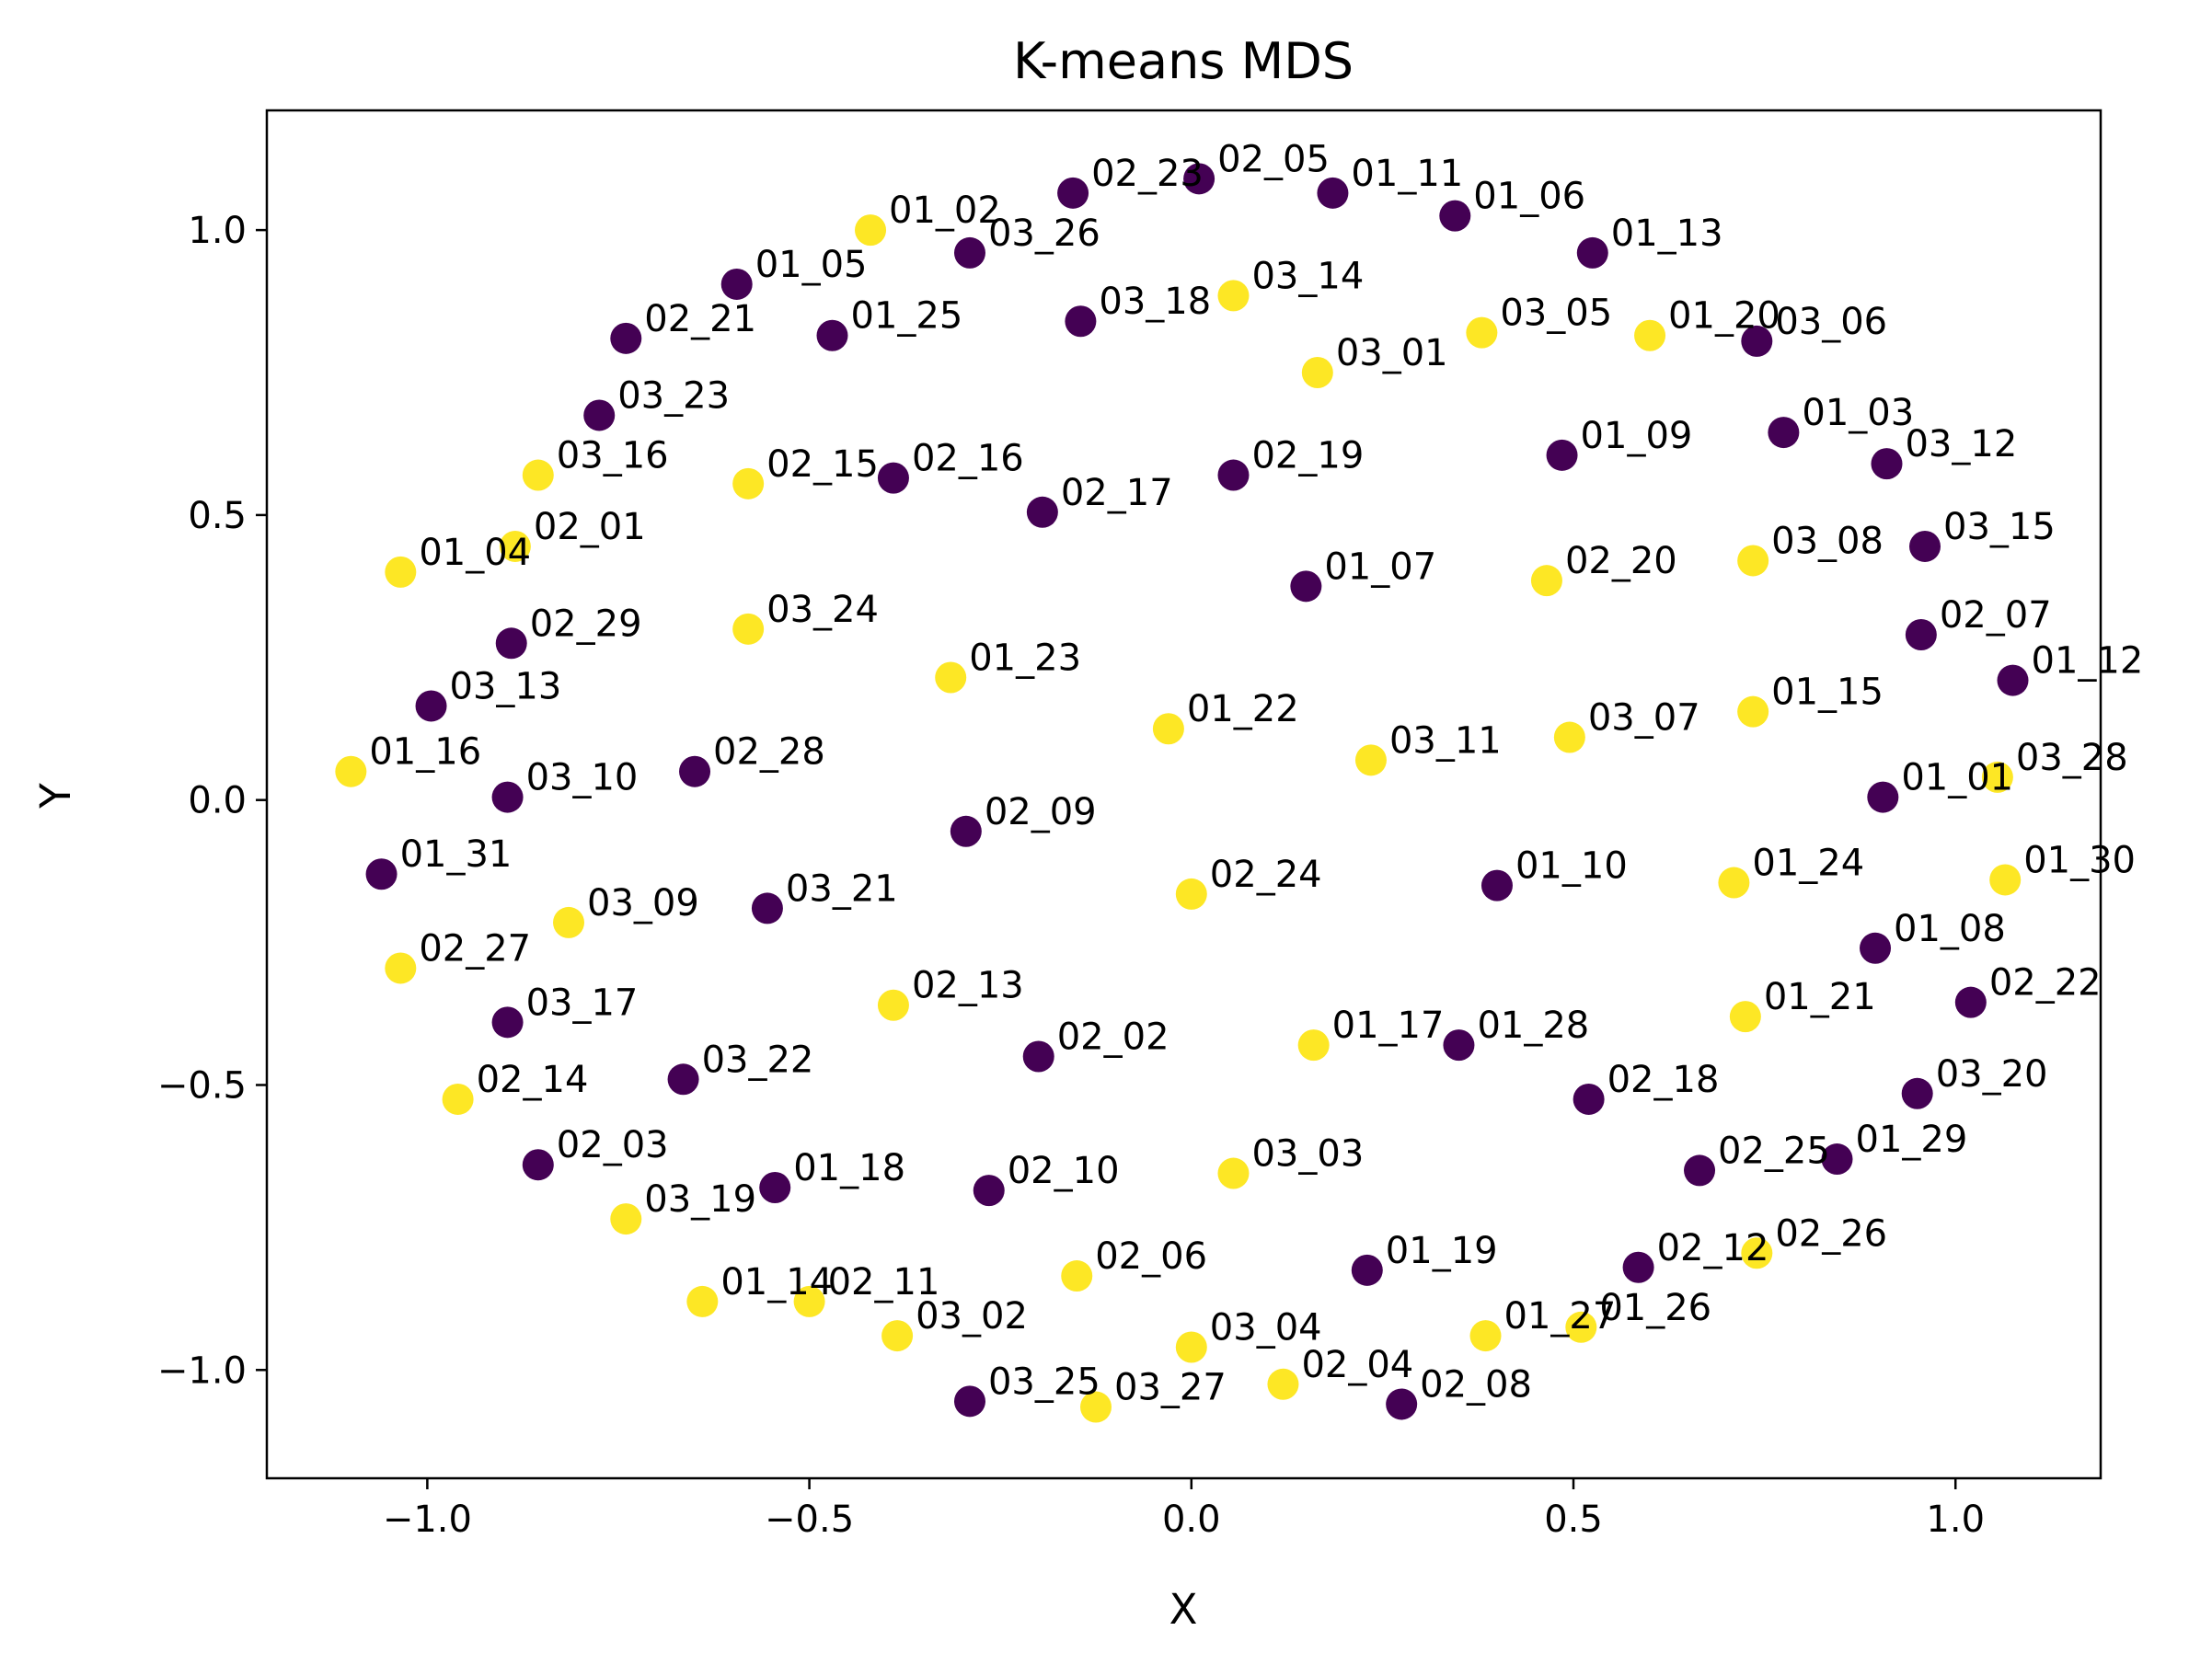 The width and height of the screenshot is (2212, 1665). Describe the element at coordinates (456, 854) in the screenshot. I see `point-label-01_31: 01_31` at that location.